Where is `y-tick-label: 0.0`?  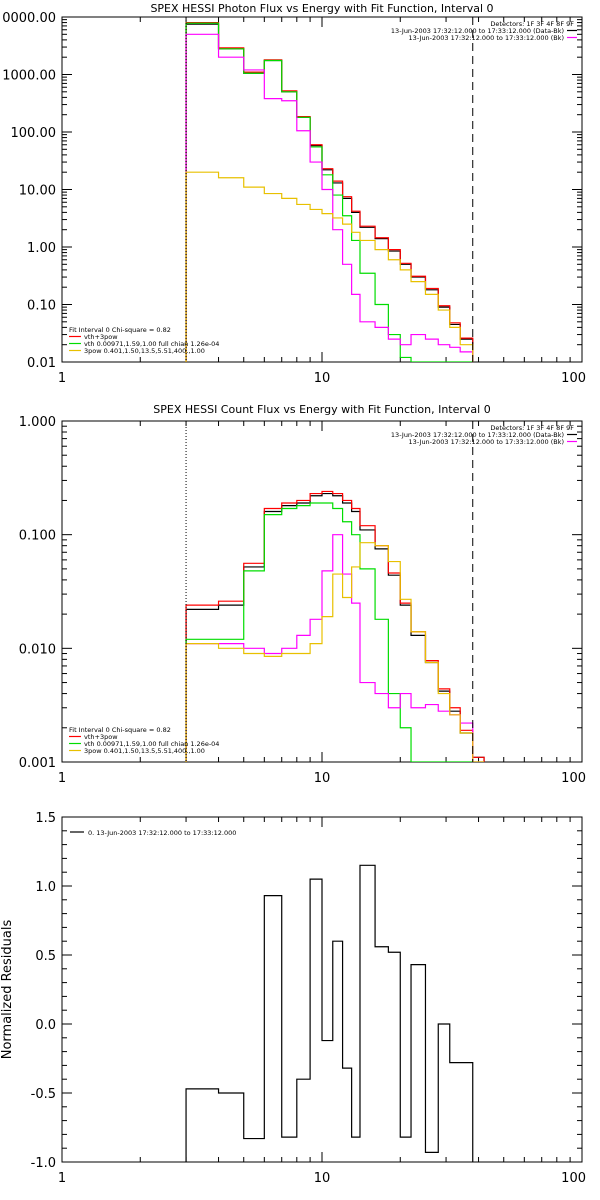 y-tick-label: 0.0 is located at coordinates (45, 1025).